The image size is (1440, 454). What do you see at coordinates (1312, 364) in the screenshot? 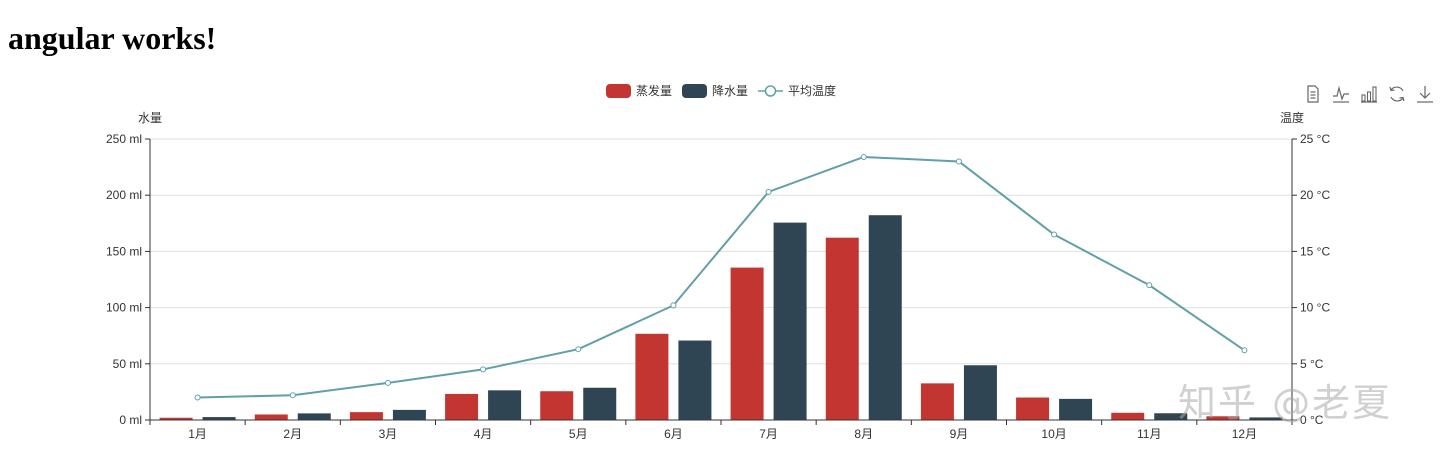
I see `y-right-tick-label: 5 °C` at bounding box center [1312, 364].